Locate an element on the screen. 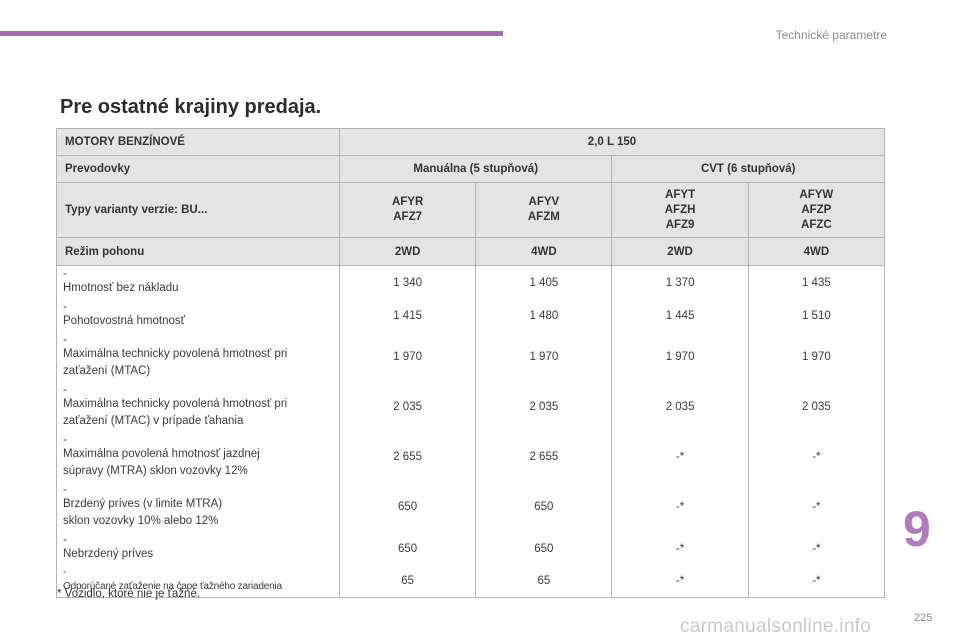  variant-code: AFZC is located at coordinates (816, 224).